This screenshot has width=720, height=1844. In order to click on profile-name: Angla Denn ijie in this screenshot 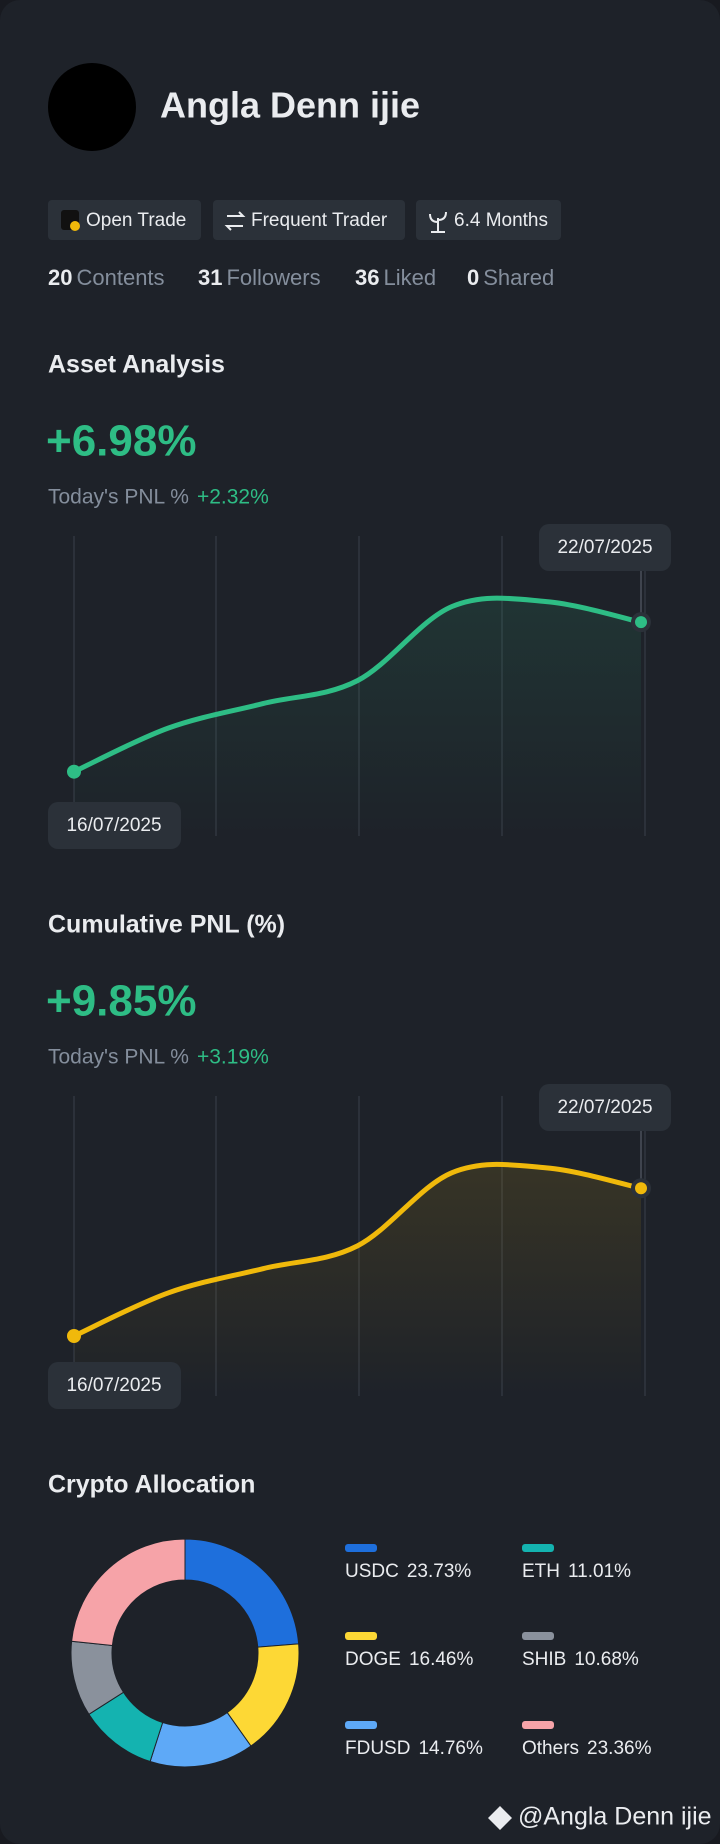, I will do `click(290, 105)`.